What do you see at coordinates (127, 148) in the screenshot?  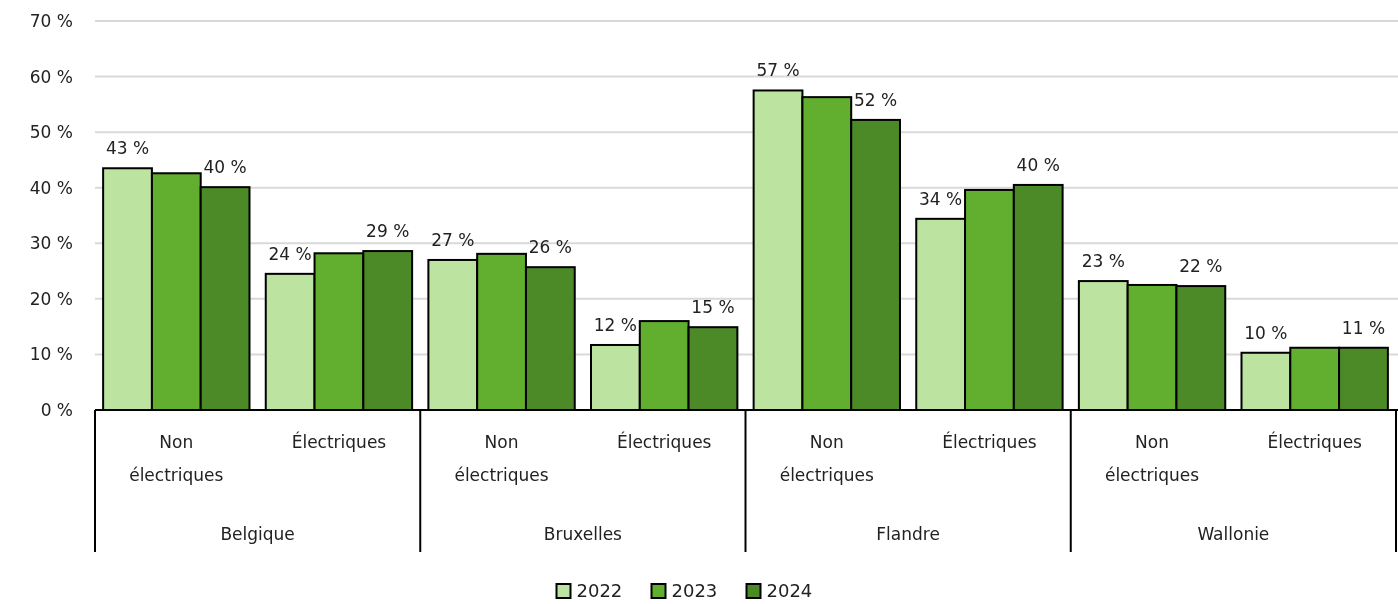 I see `data-label: 43 %` at bounding box center [127, 148].